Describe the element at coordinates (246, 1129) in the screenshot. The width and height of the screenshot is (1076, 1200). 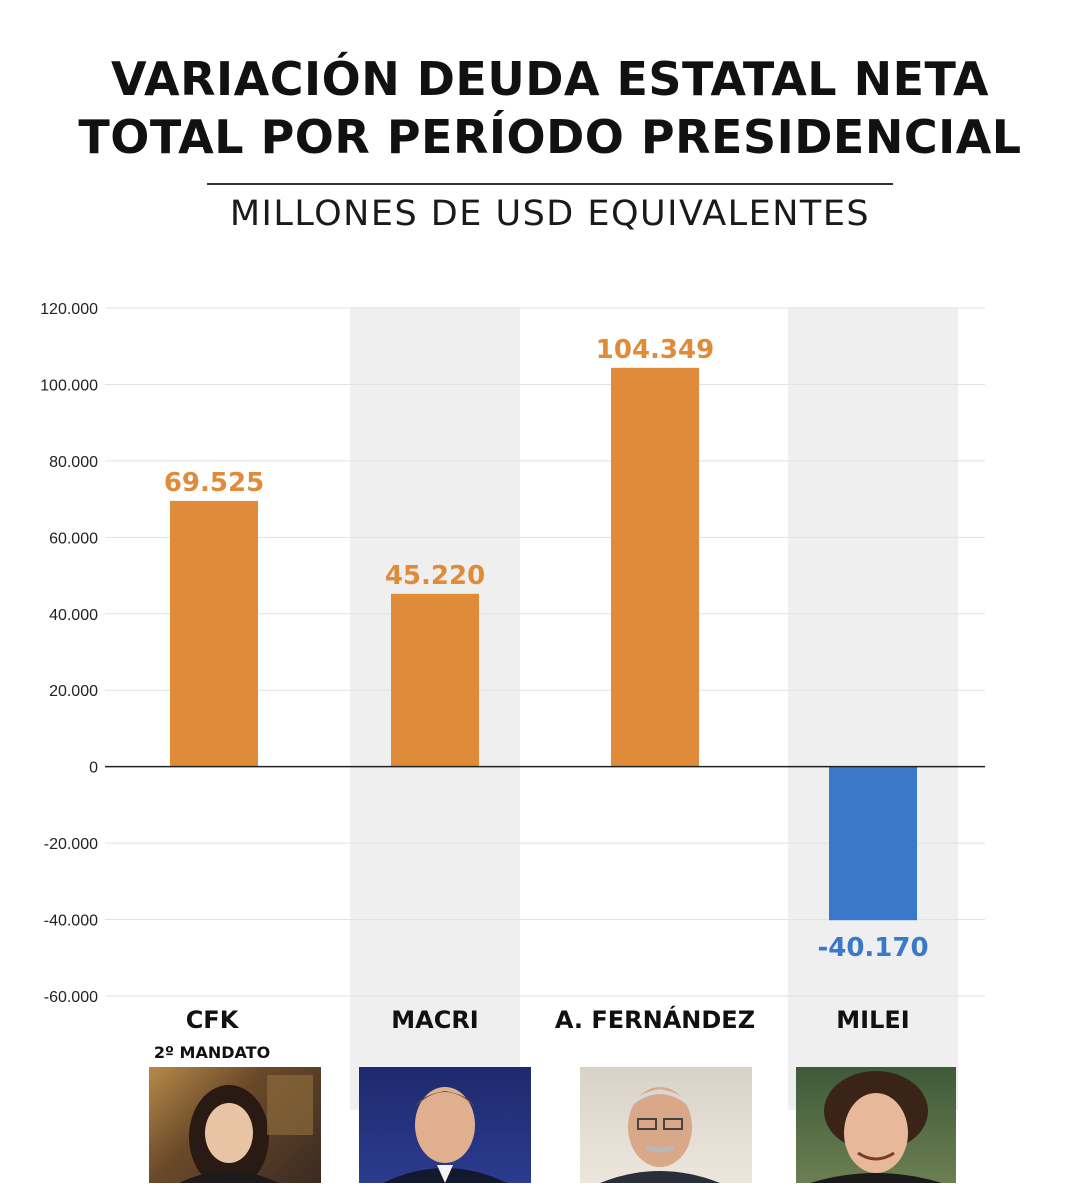
I see `portrait-woman-icon` at that location.